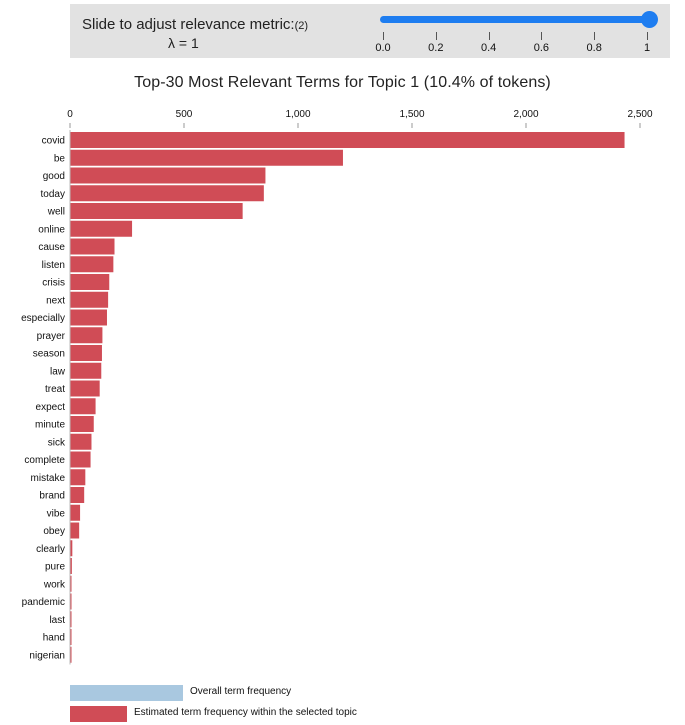 The image size is (685, 725). I want to click on legend-label-overall: Overall term frequency, so click(241, 691).